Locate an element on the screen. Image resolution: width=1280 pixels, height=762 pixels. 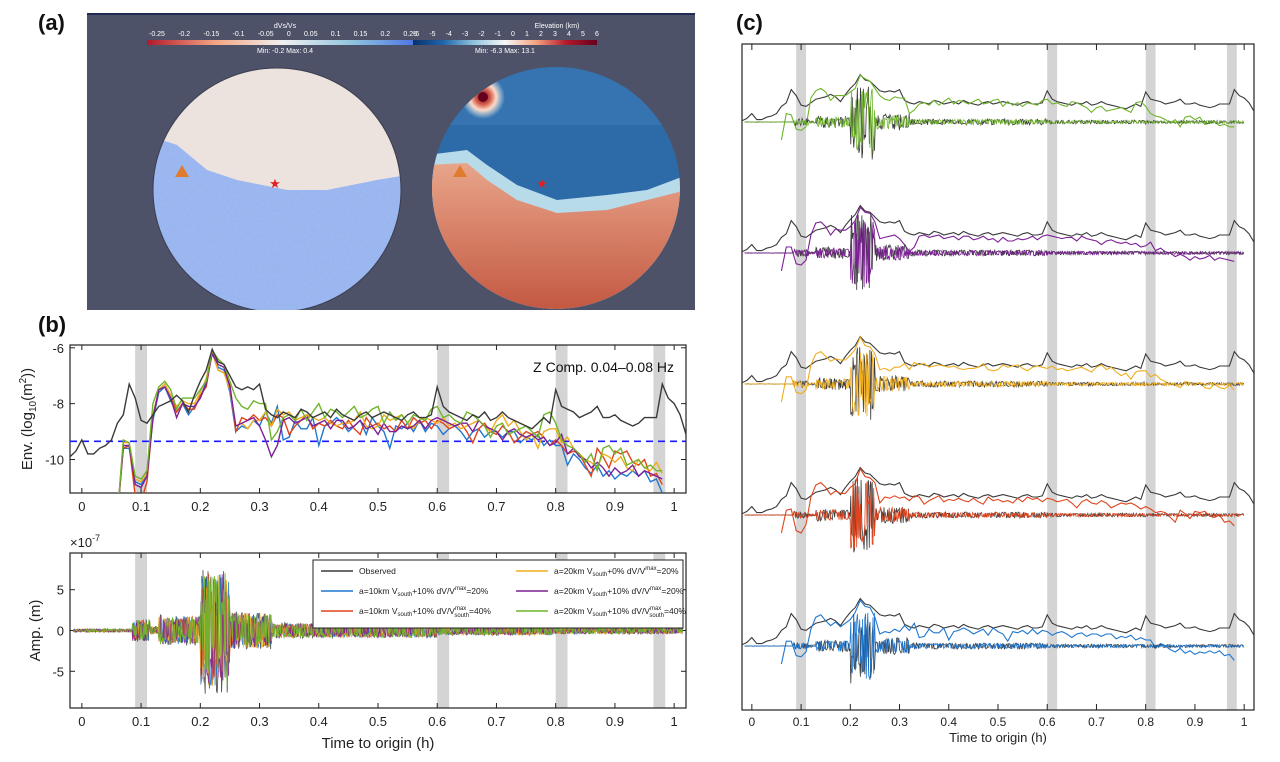
colorbar-tick: -0.1 is located at coordinates (238, 34).